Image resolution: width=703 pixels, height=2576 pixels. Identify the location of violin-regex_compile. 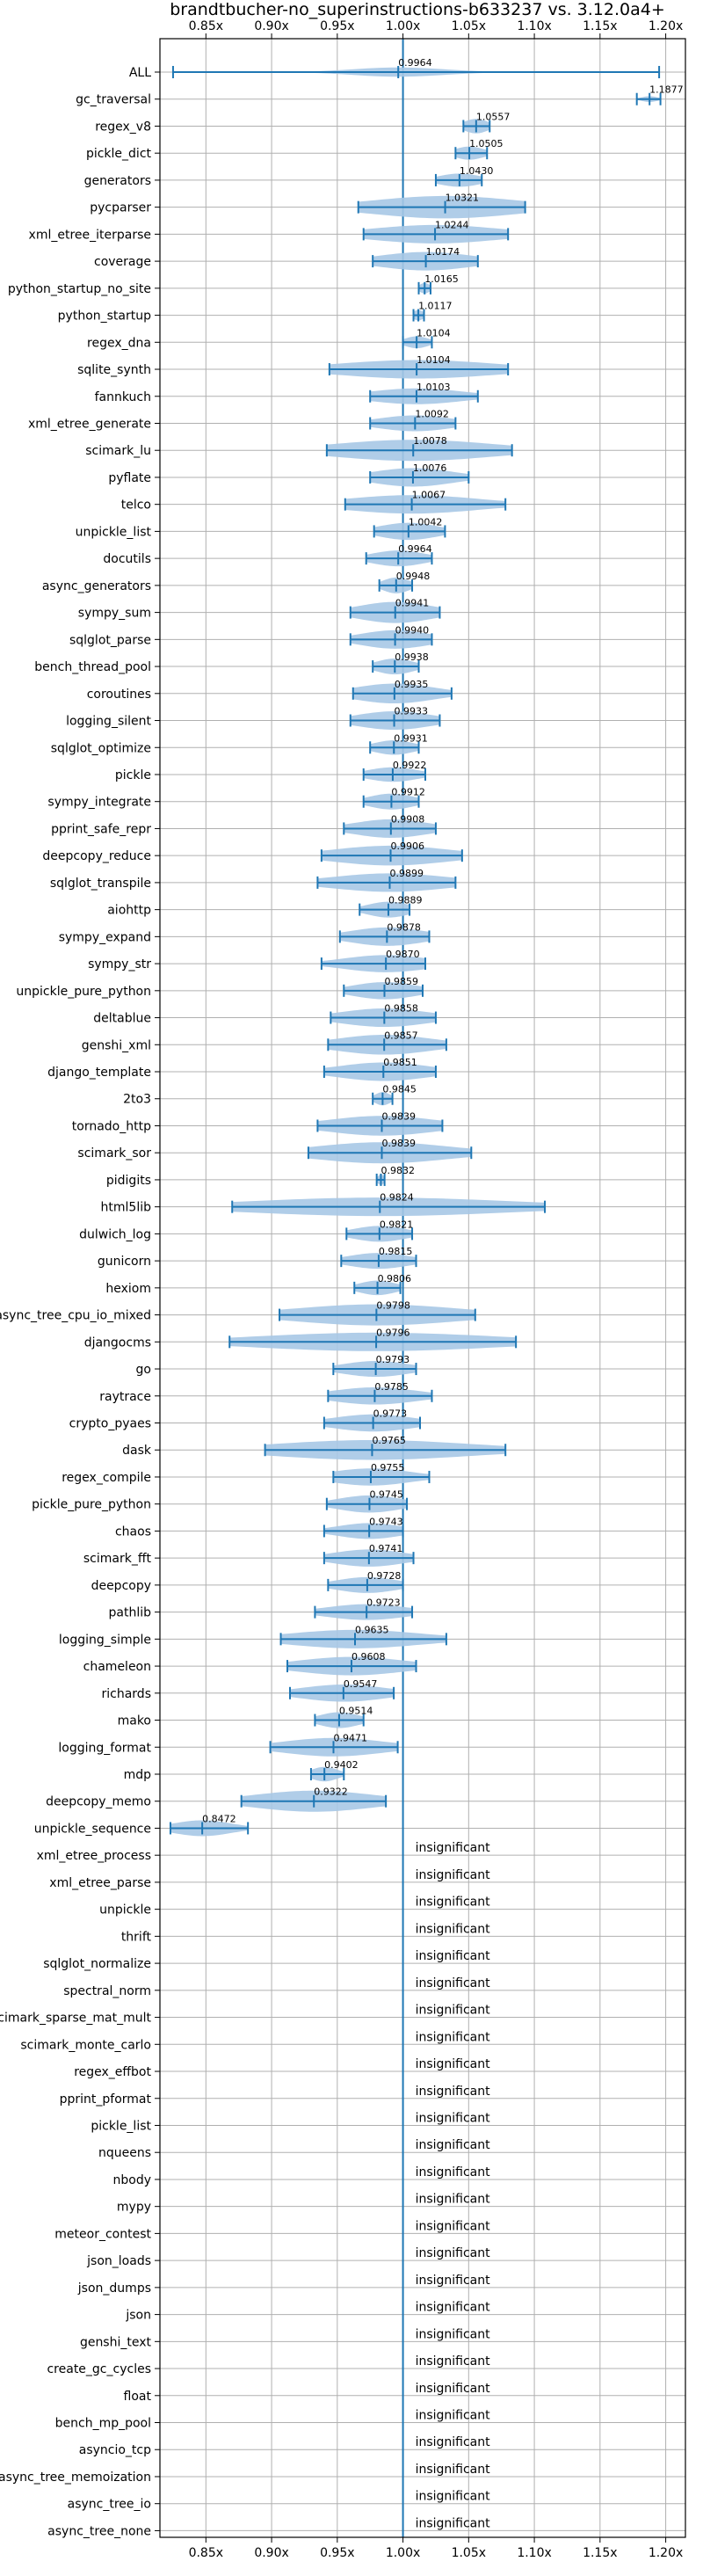
(382, 1477).